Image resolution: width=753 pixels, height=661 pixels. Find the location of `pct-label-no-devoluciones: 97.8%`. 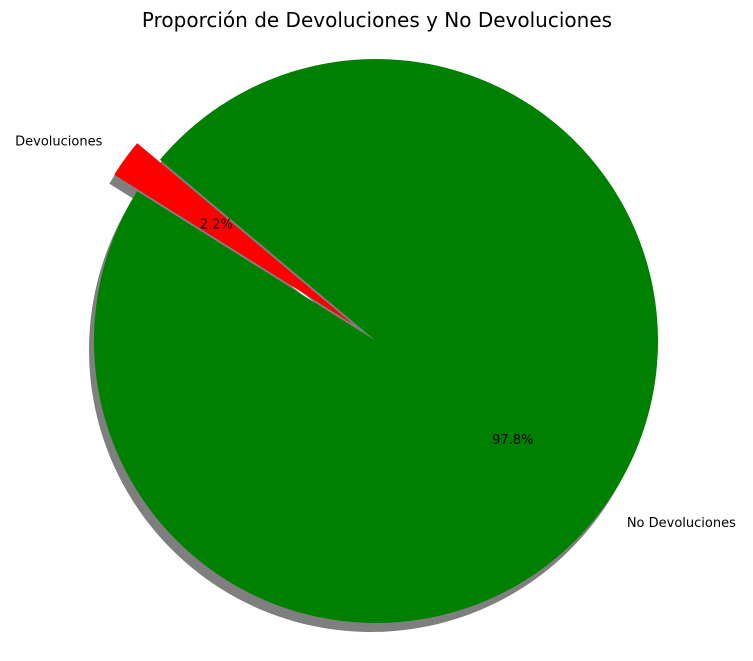

pct-label-no-devoluciones: 97.8% is located at coordinates (512, 440).